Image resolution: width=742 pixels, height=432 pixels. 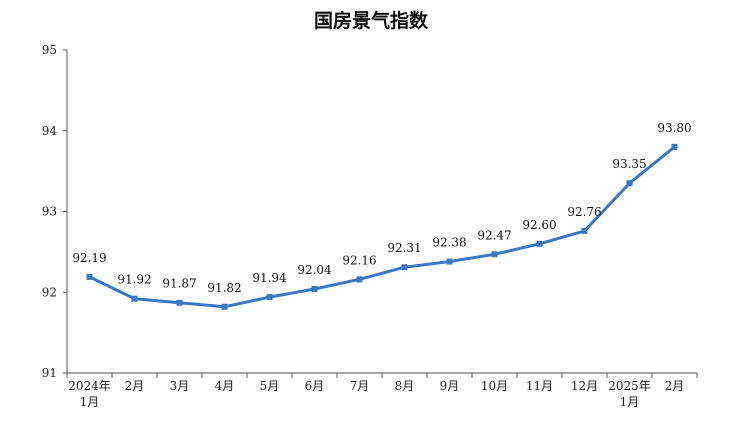 I want to click on data-label: 91.82, so click(x=224, y=288).